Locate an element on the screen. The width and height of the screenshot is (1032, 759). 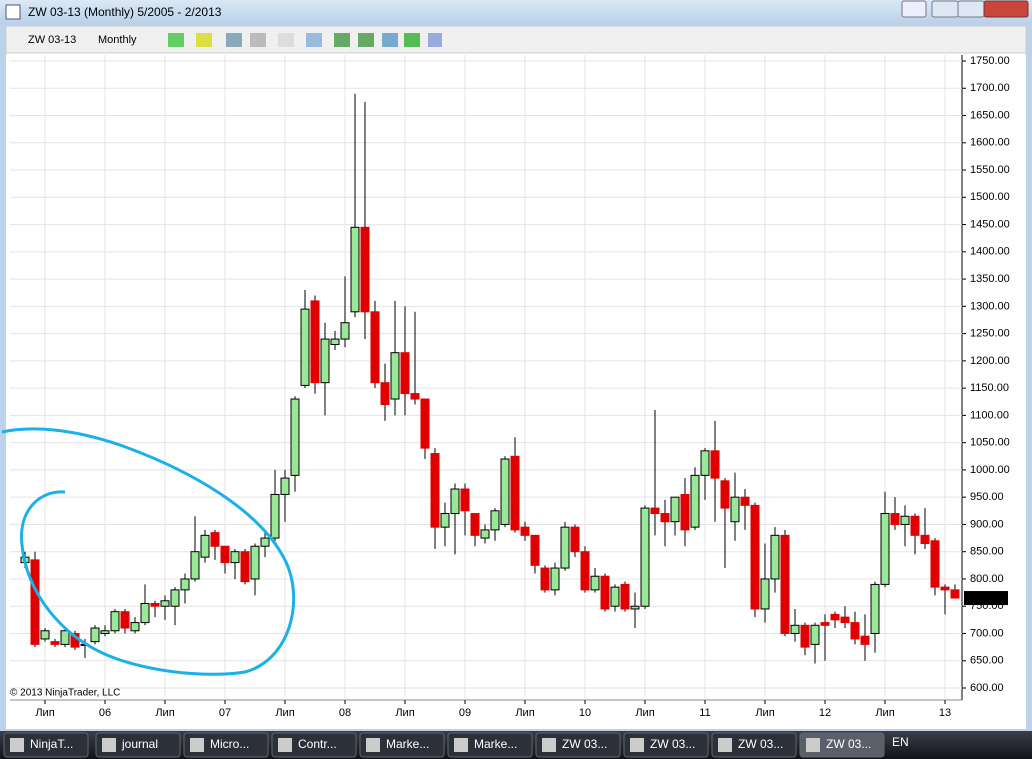
y-tick-label: 950.00 is located at coordinates (987, 497).